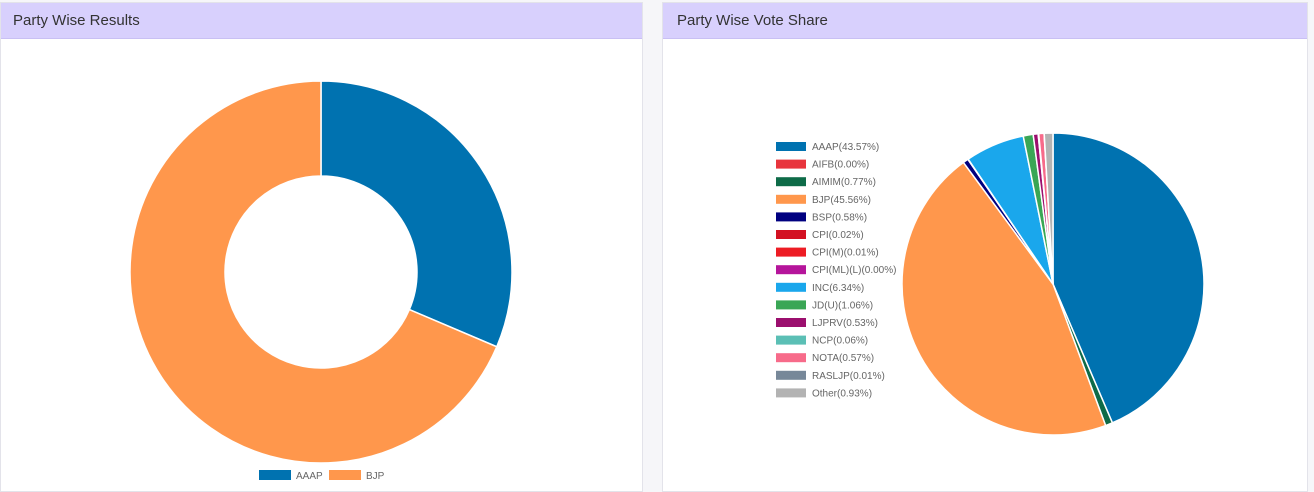 This screenshot has height=492, width=1314. Describe the element at coordinates (321, 21) in the screenshot. I see `party-wise-results-title: Party Wise Results` at that location.